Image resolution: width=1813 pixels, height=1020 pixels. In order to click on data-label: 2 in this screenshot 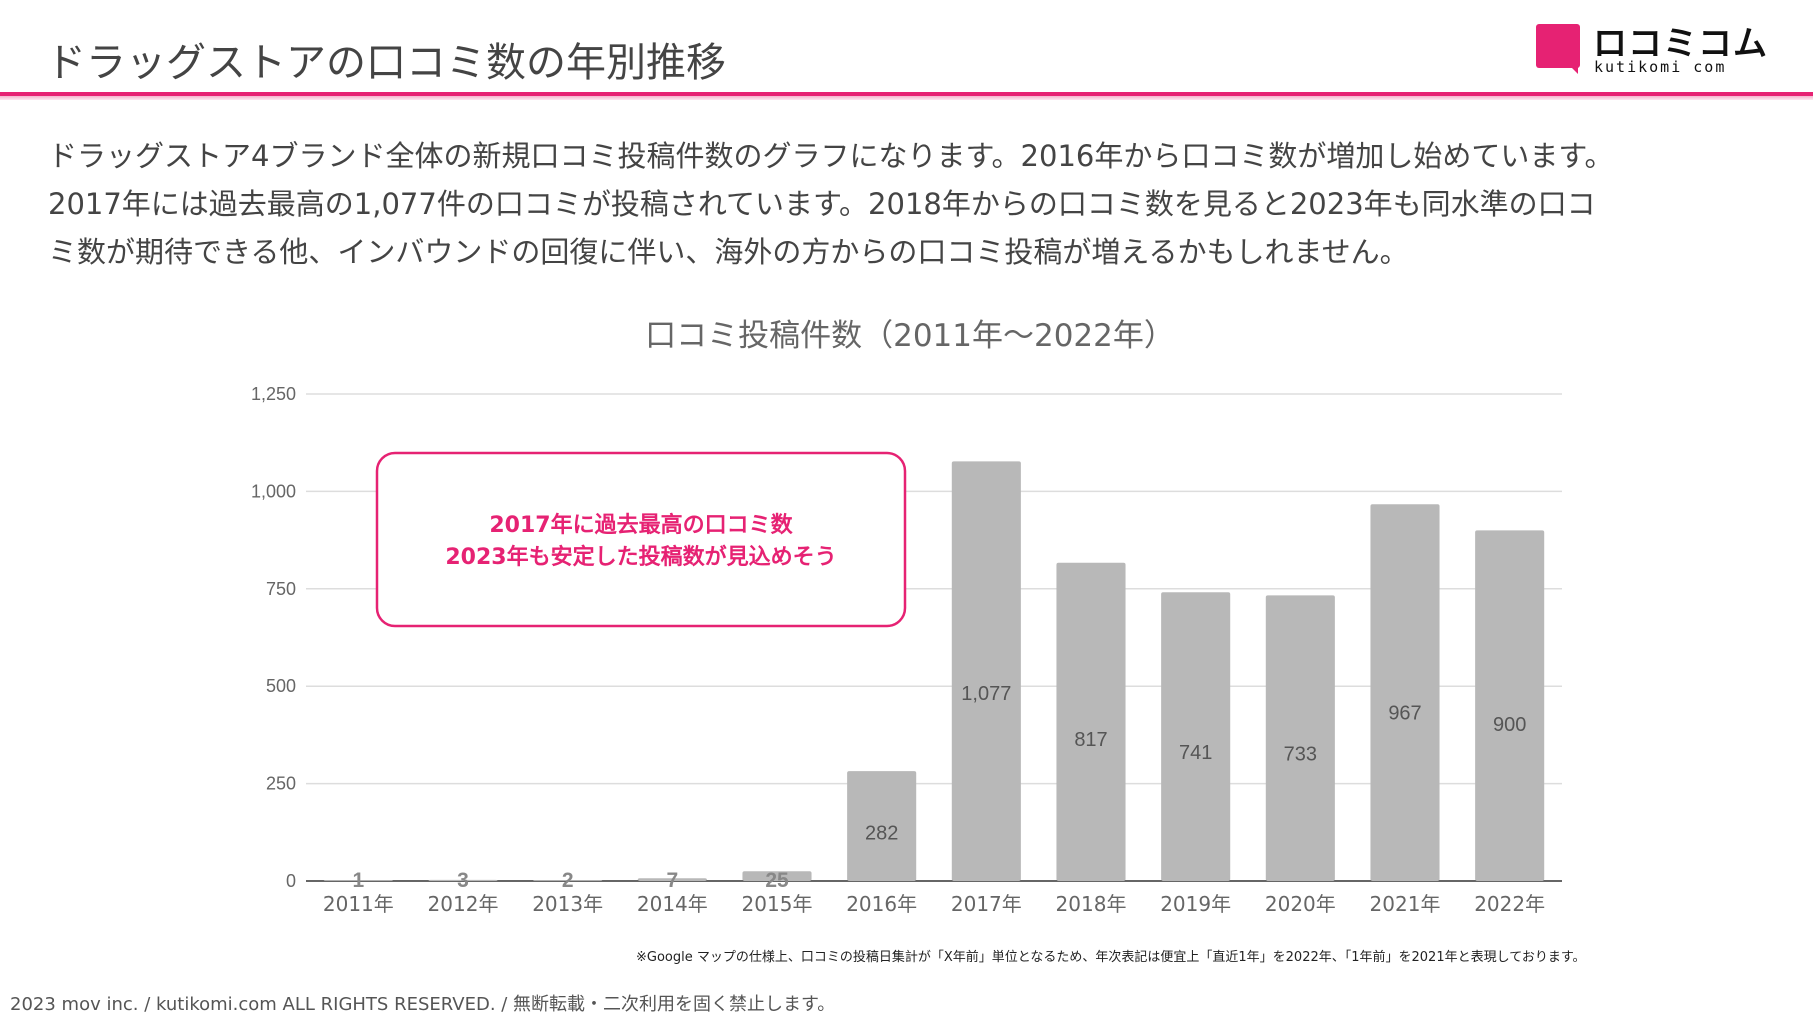, I will do `click(568, 880)`.